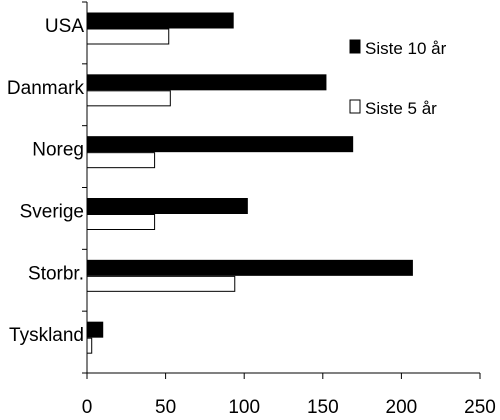 The height and width of the screenshot is (420, 500). I want to click on bar-siste-5-ar-tyskland, so click(89, 345).